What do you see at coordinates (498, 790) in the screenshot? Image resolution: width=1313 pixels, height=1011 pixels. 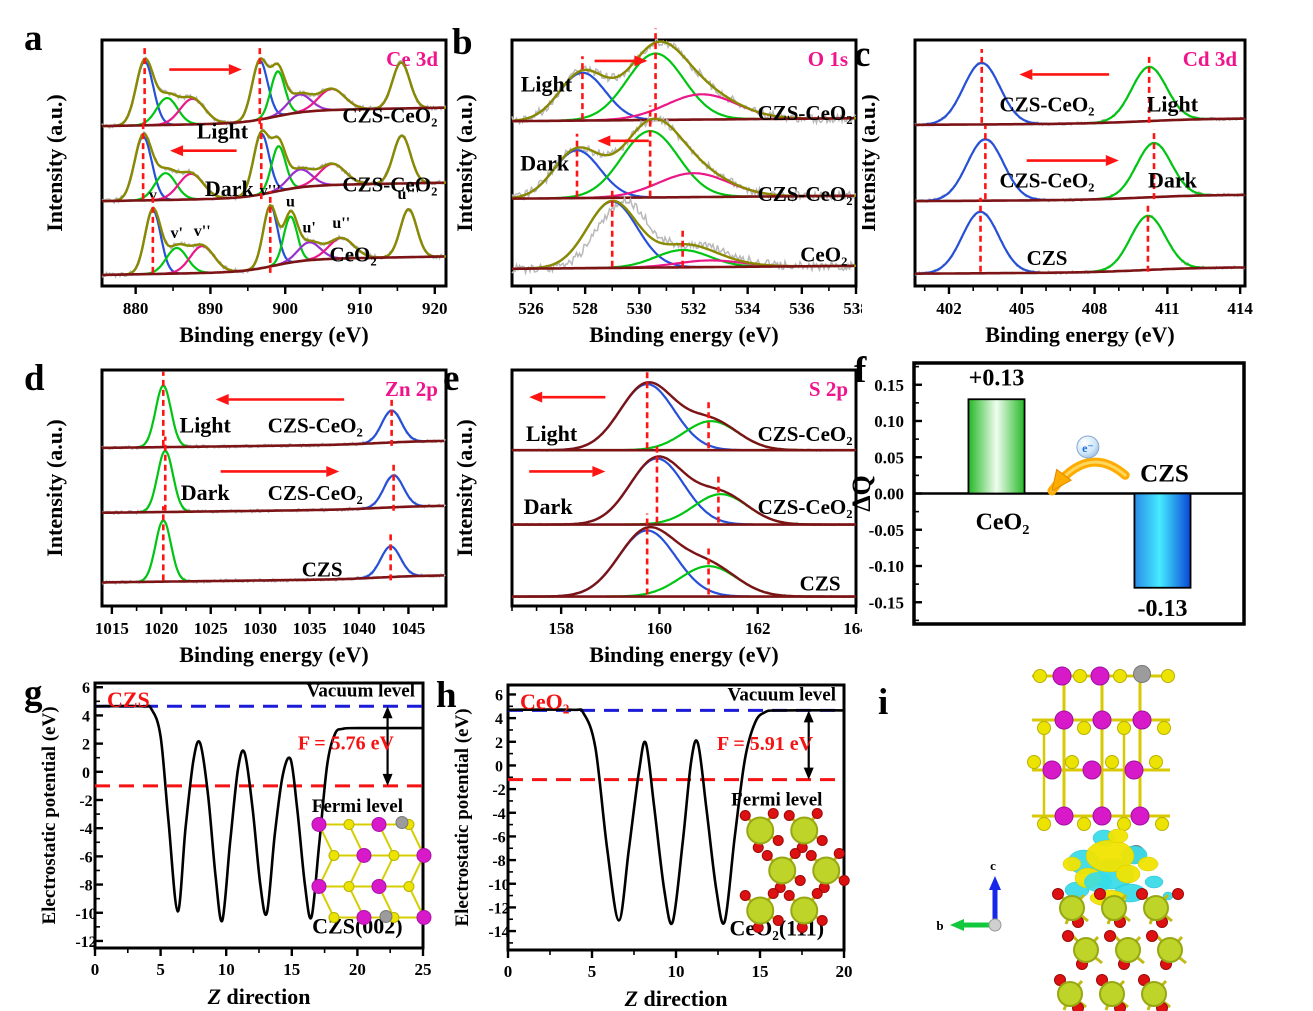 I see `y-tick-label: -2` at bounding box center [498, 790].